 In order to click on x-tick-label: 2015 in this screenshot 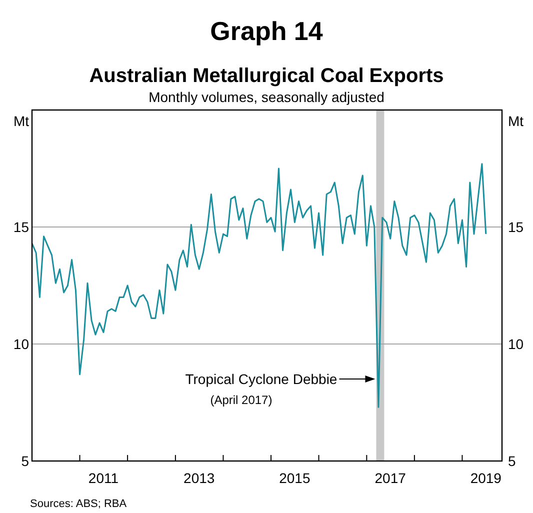, I will do `click(294, 478)`.